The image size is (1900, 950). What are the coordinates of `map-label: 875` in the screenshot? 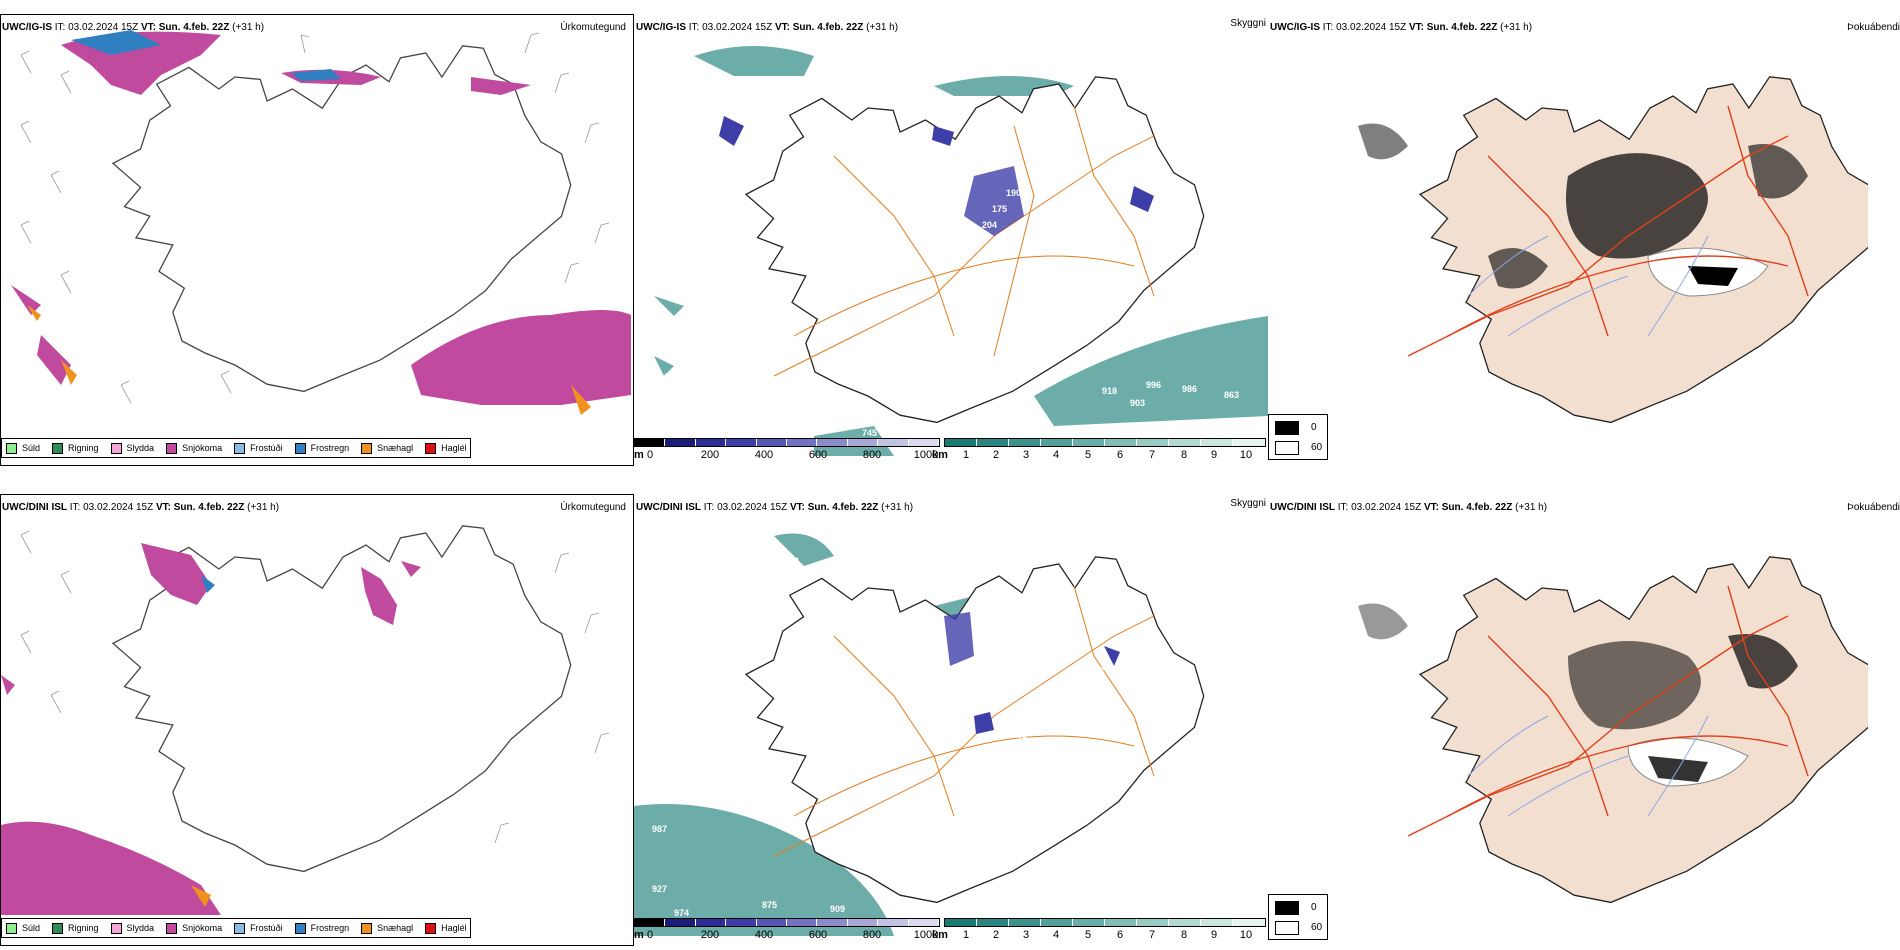 It's located at (769, 905).